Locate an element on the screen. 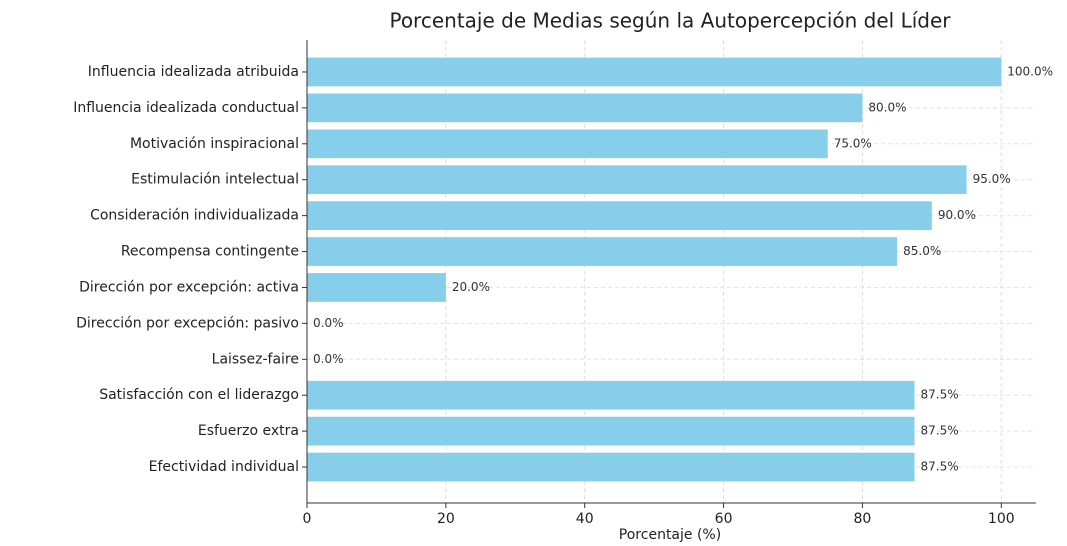 This screenshot has width=1067, height=546. value-label: 95.0% is located at coordinates (992, 179).